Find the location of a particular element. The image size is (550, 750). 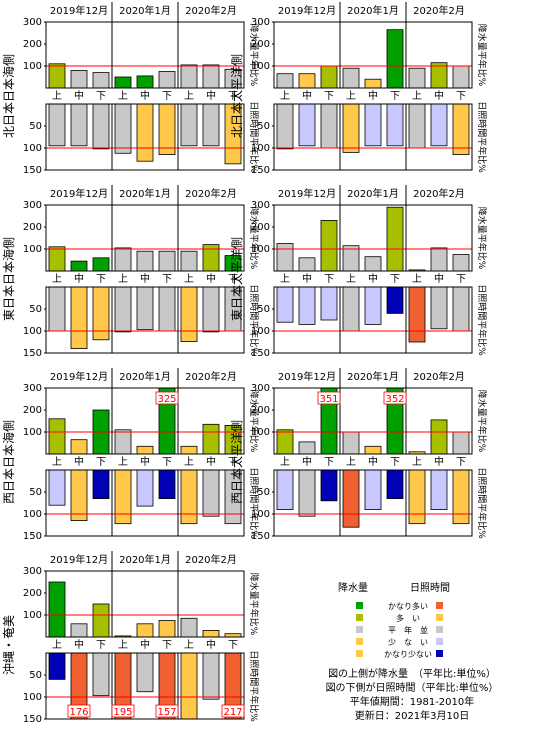

offscale-callout-value: 176 is located at coordinates (78, 712).